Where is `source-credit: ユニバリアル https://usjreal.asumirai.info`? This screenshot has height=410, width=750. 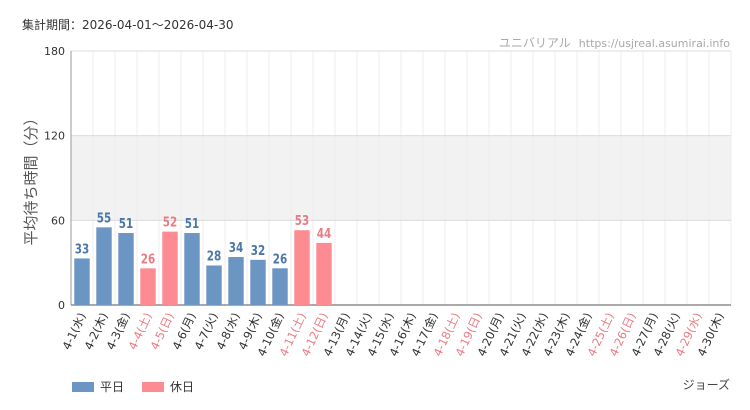
source-credit: ユニバリアル https://usjreal.asumirai.info is located at coordinates (614, 42).